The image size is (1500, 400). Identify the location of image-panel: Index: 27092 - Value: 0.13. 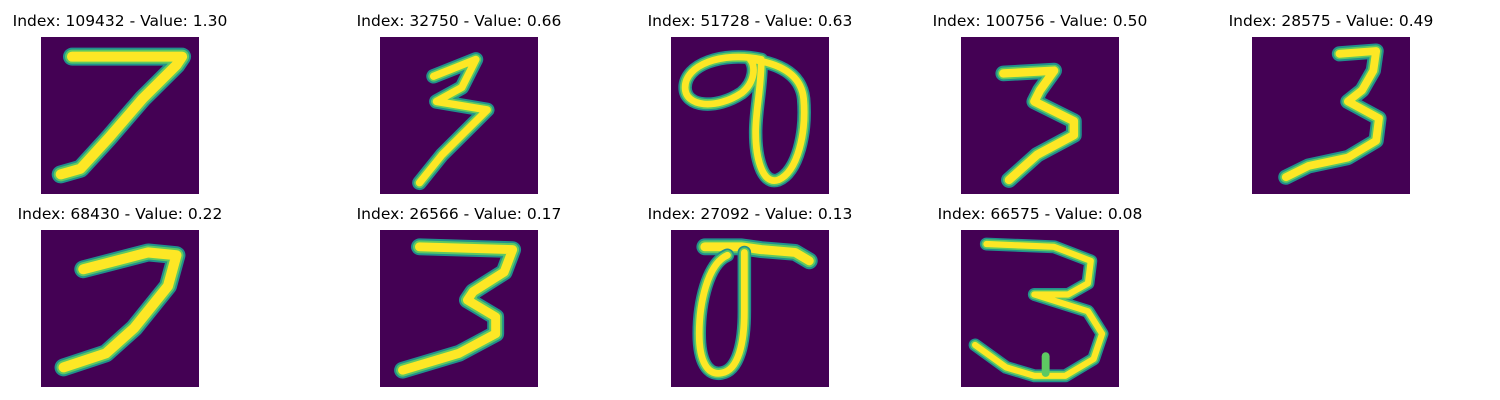
(750, 294).